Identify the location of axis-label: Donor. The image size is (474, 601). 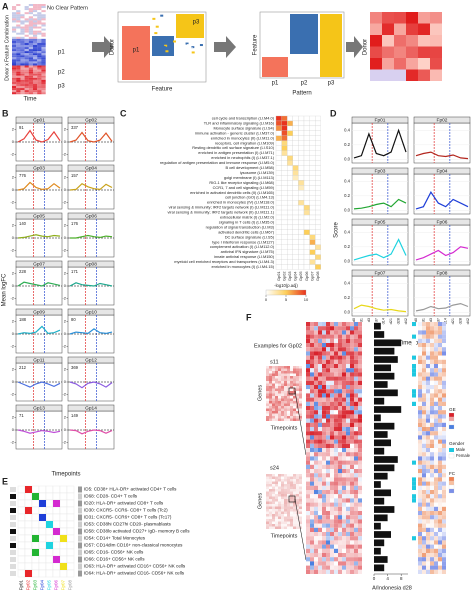
(366, 47).